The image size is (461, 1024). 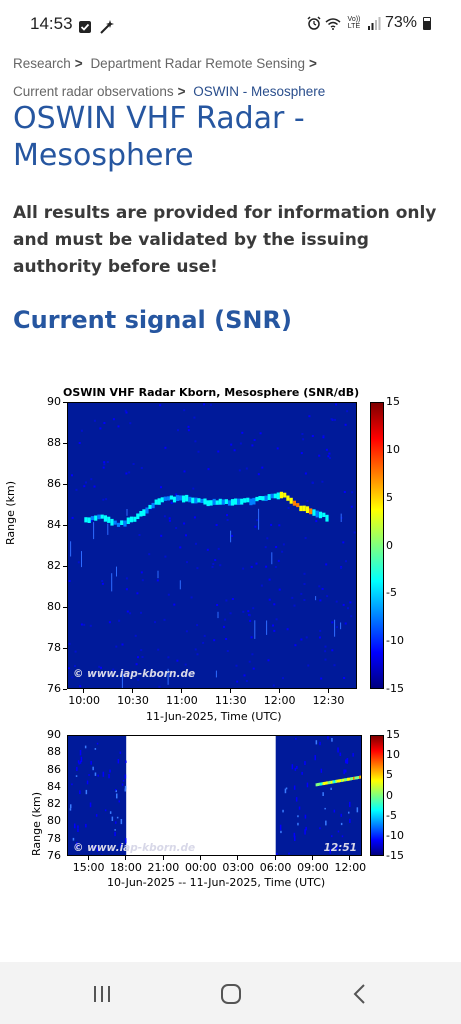 I want to click on heatmap-area-overview: © www.iap-kborn.de 12:51, so click(x=214, y=795).